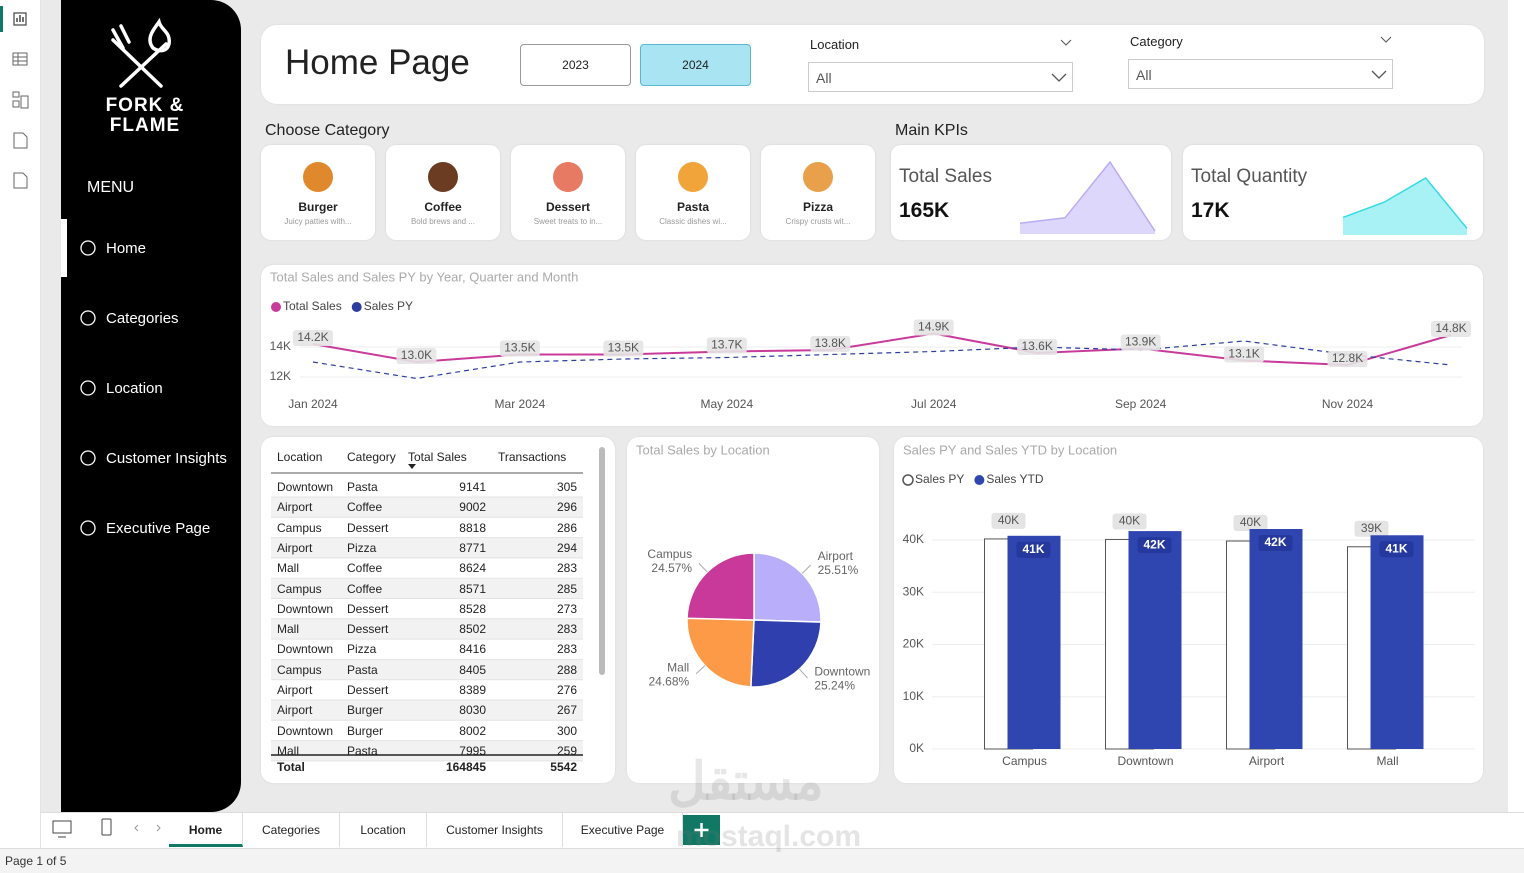 The width and height of the screenshot is (1524, 873). Describe the element at coordinates (126, 248) in the screenshot. I see `nav-label: Home` at that location.